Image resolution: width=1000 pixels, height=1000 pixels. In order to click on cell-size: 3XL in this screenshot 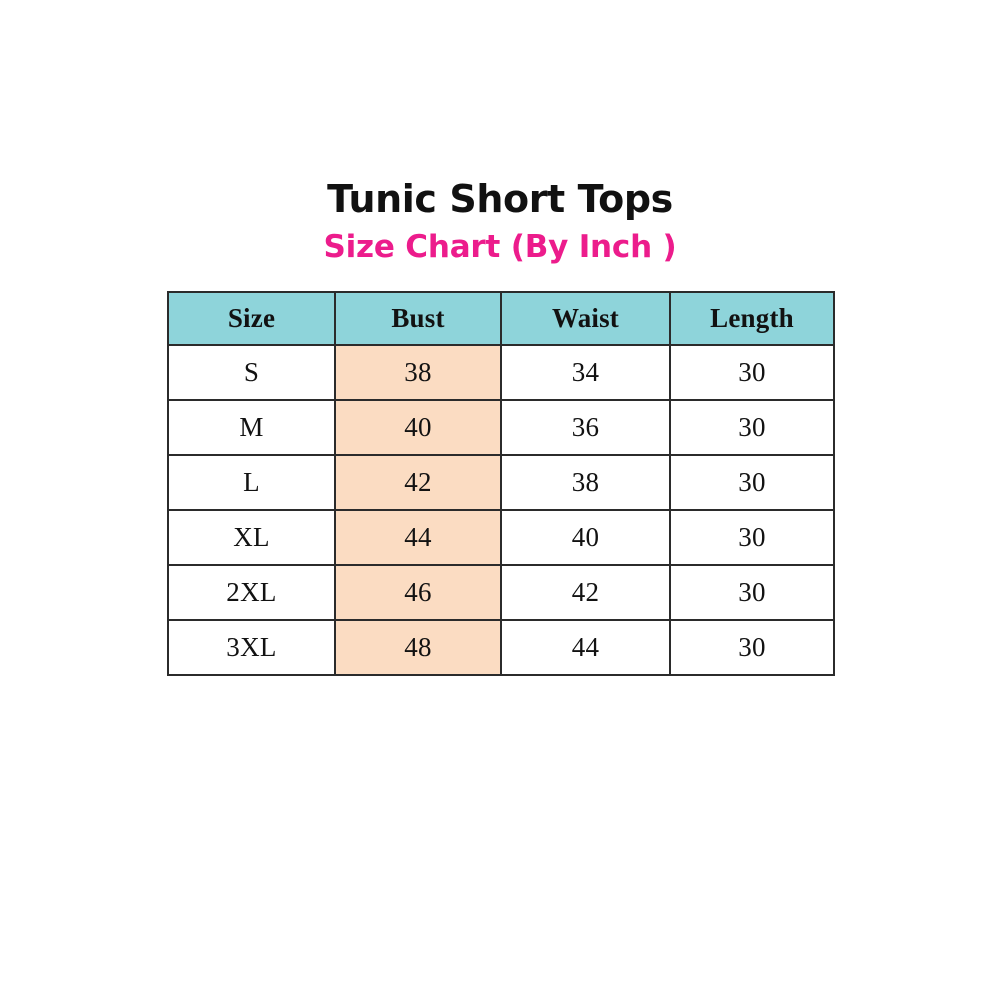, I will do `click(251, 647)`.